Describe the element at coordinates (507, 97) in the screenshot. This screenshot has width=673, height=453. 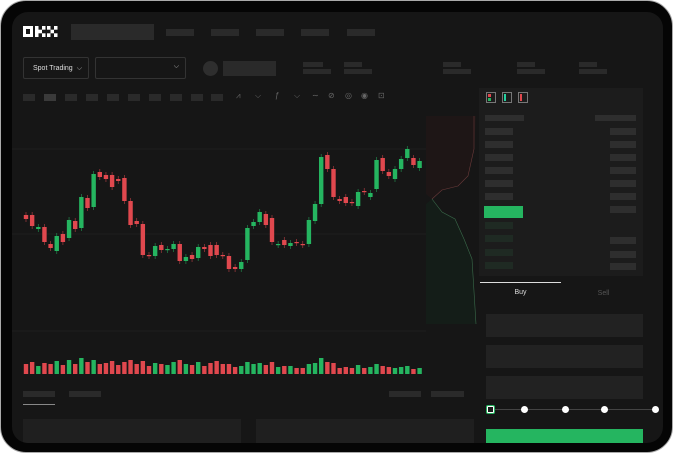
I see `bids-only-icon` at that location.